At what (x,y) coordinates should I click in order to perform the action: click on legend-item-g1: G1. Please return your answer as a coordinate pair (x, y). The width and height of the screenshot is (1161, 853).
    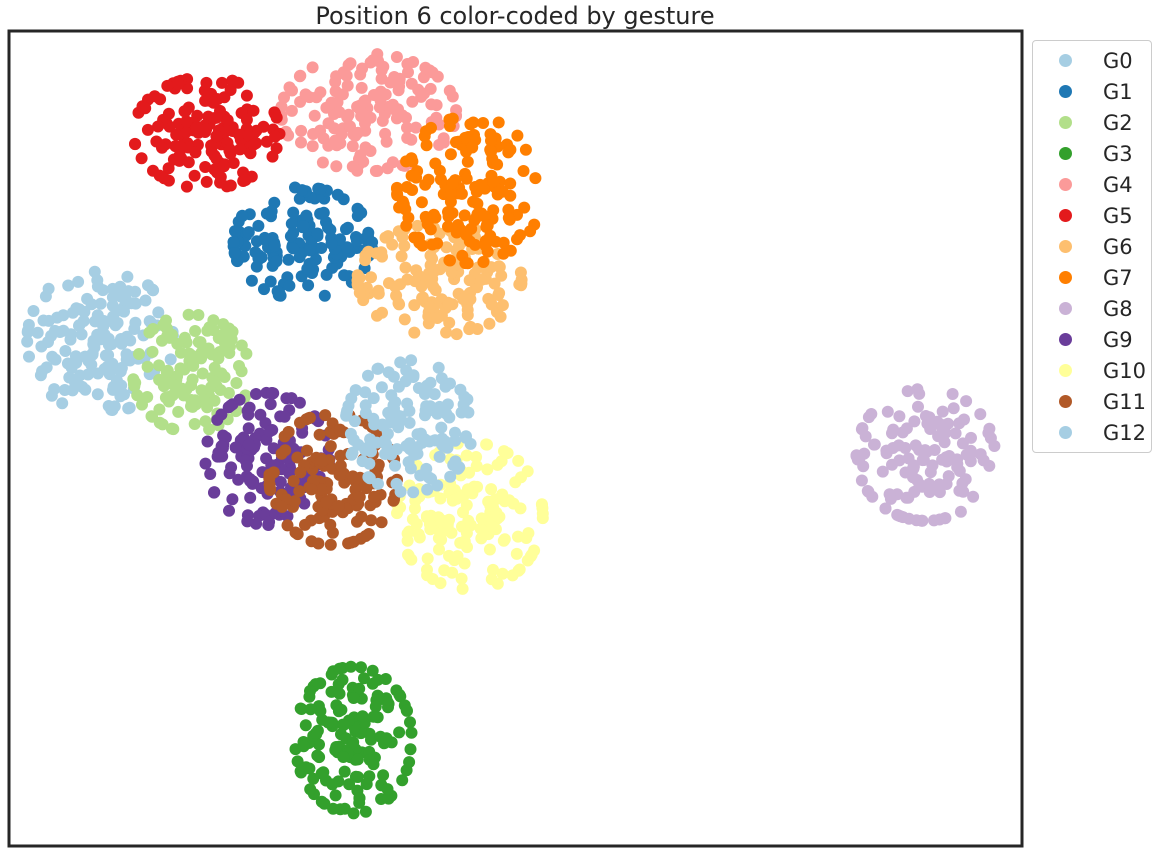
    Looking at the image, I should click on (1092, 91).